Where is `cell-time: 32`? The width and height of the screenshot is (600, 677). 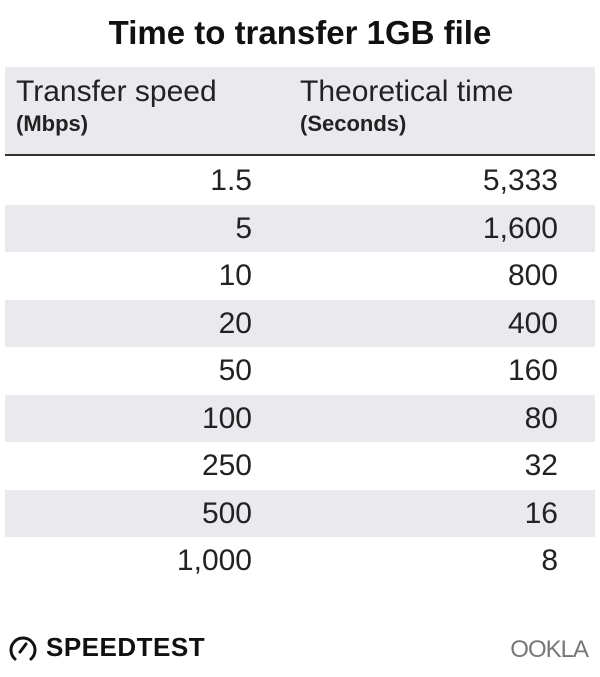 cell-time: 32 is located at coordinates (541, 465).